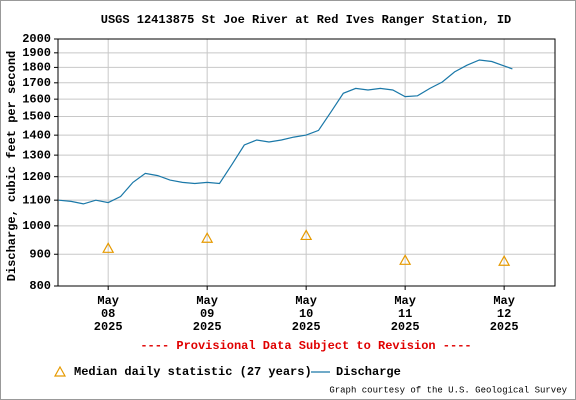 This screenshot has width=576, height=400. What do you see at coordinates (193, 372) in the screenshot?
I see `legend-label: Median daily statistic (27 years)` at bounding box center [193, 372].